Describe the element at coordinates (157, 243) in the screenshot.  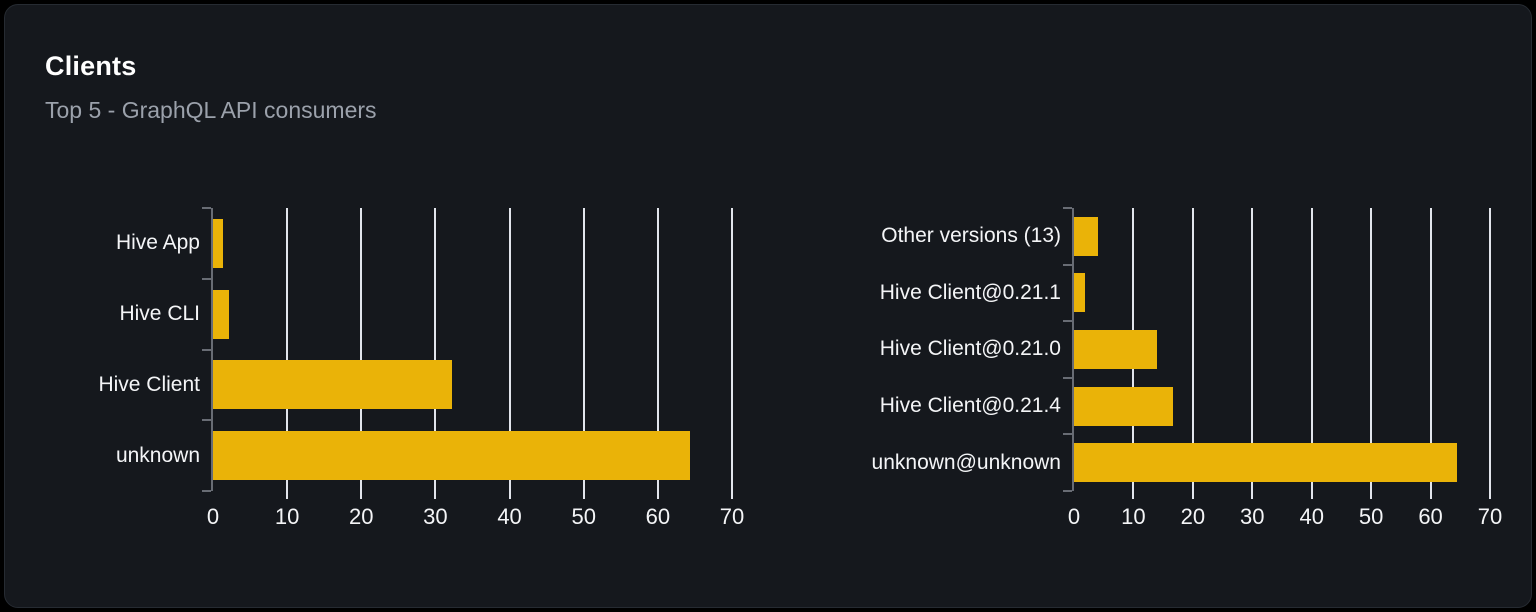
I see `category-label: Hive App` at that location.